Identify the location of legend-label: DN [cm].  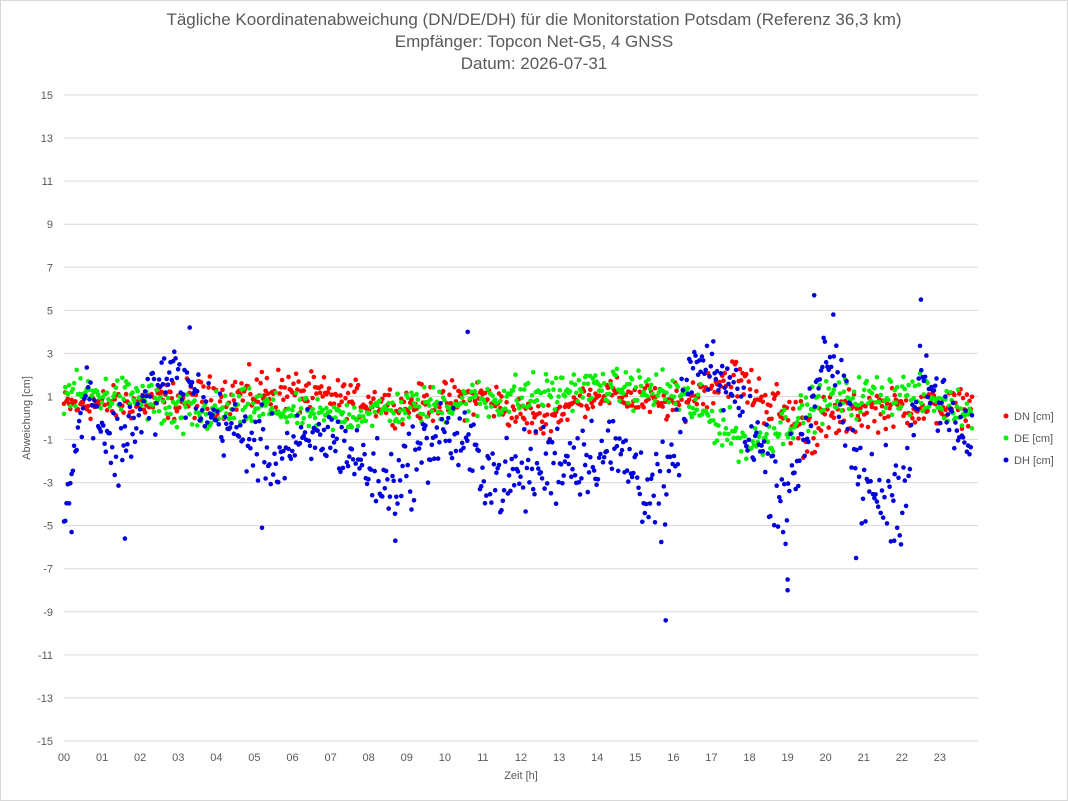
(1034, 417).